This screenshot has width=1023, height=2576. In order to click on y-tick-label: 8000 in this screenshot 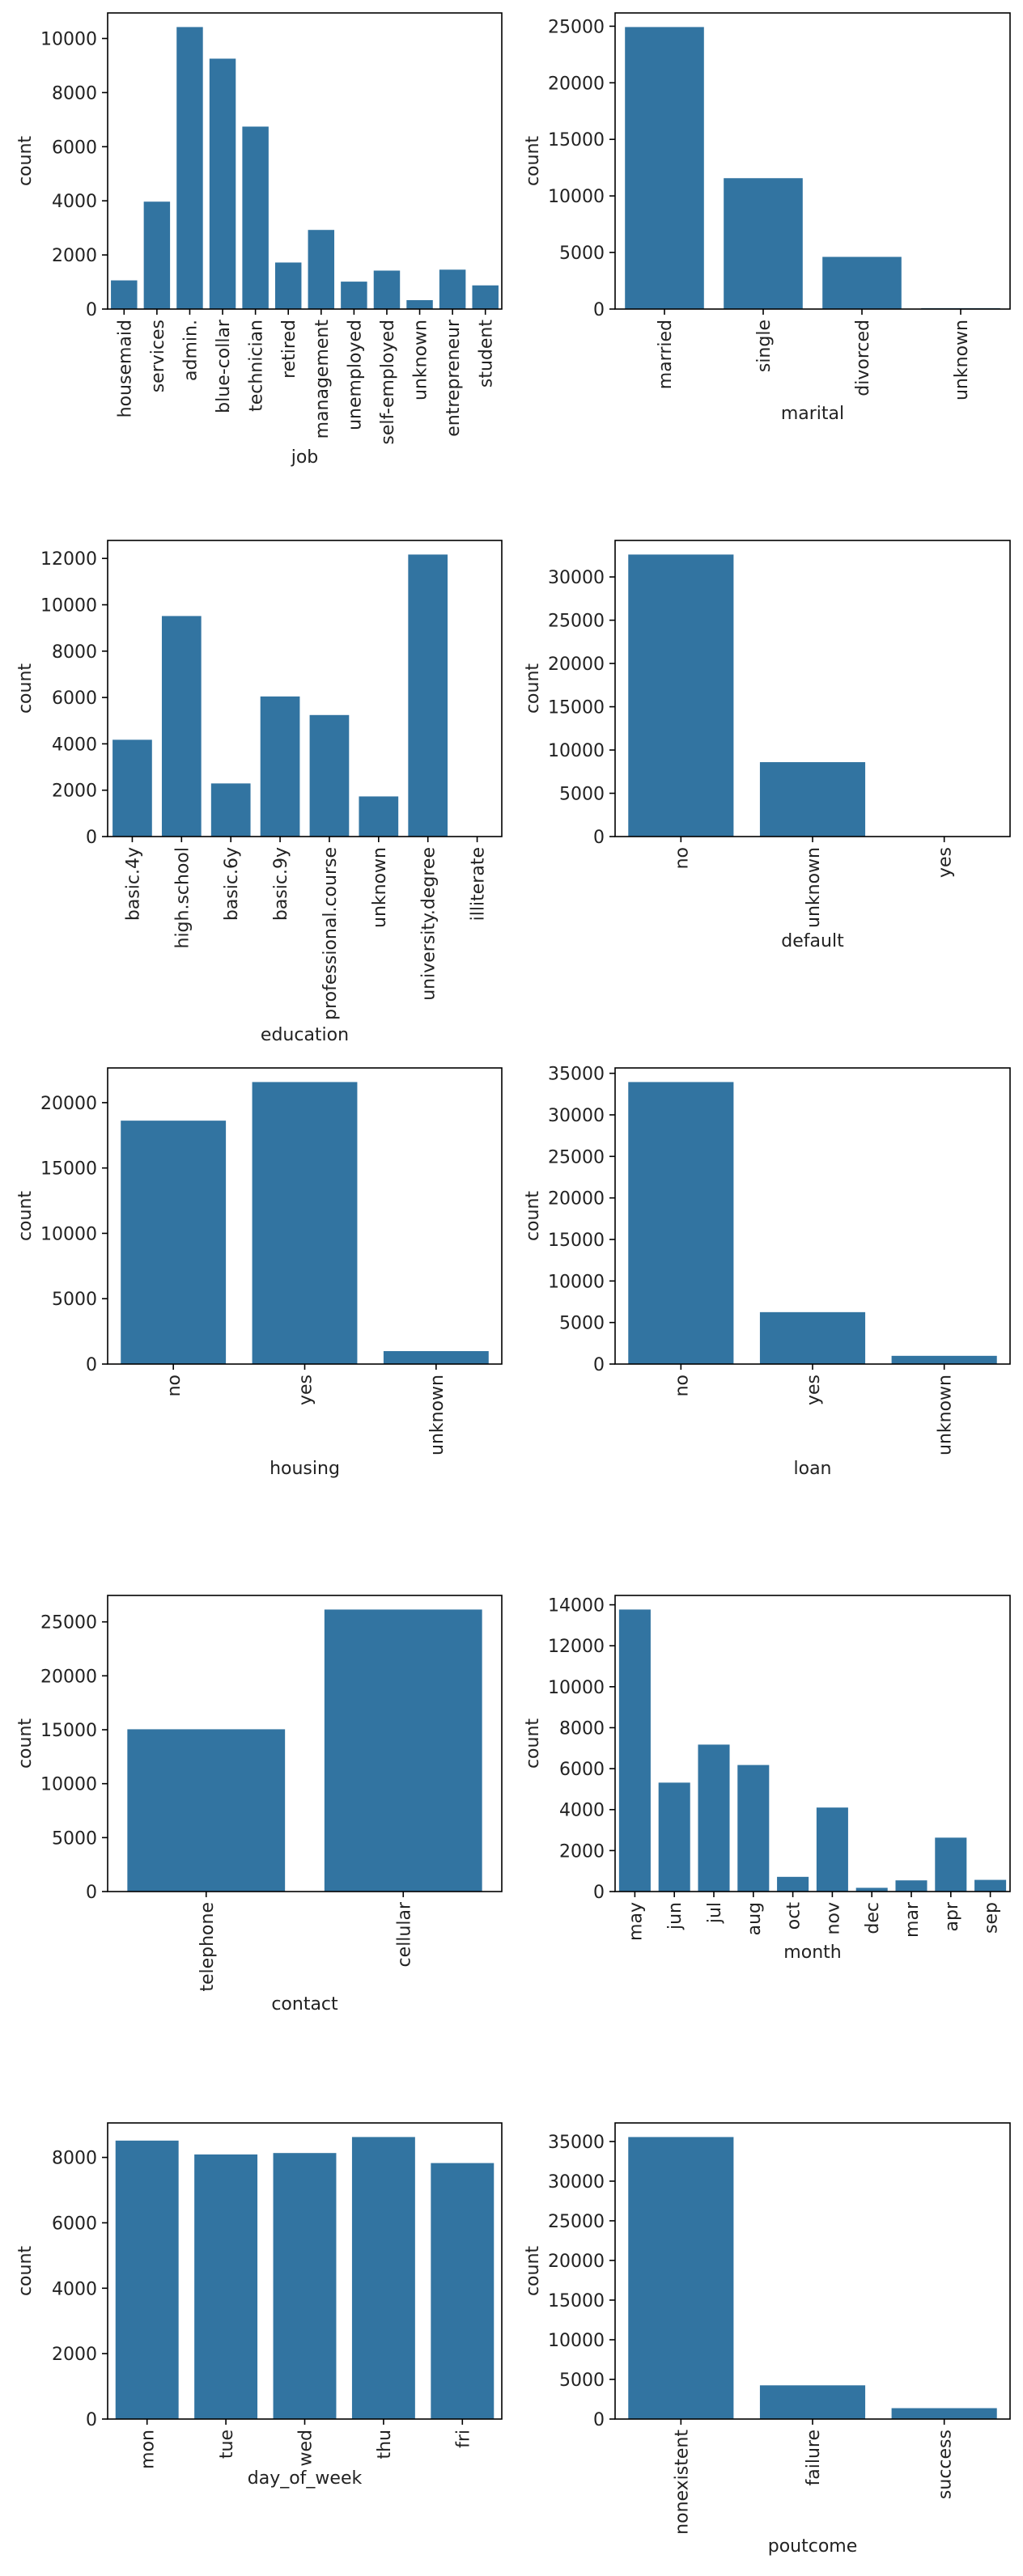, I will do `click(74, 2159)`.